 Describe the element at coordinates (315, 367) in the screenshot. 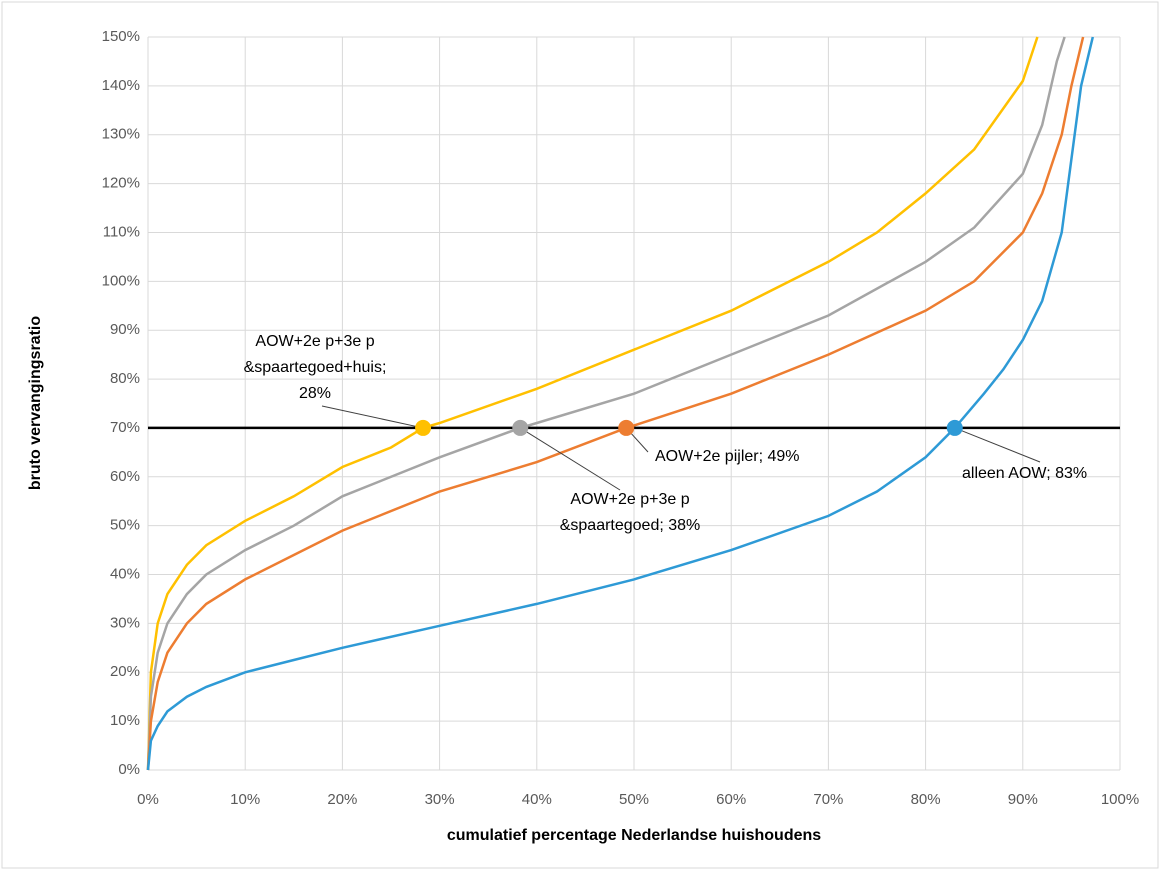

I see `annotation-text: &spaartegoed+huis;` at that location.